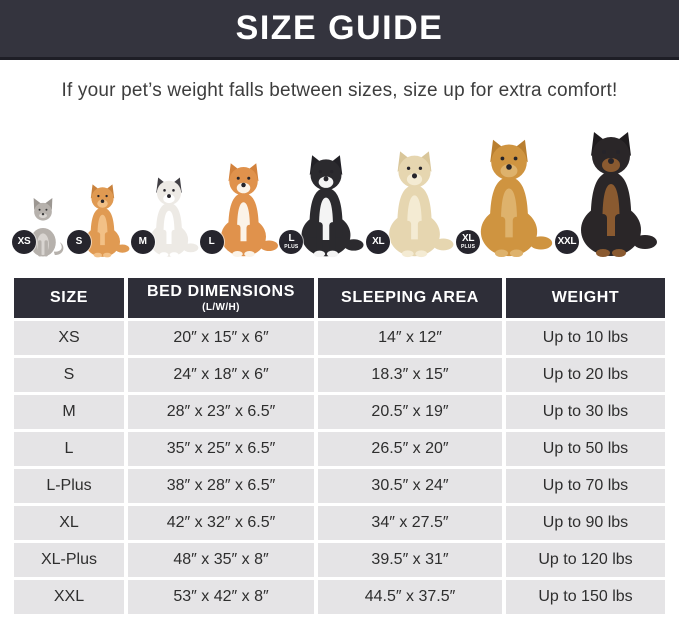 The height and width of the screenshot is (641, 679). I want to click on cell-sleeping-area: 18.3″ x 15″, so click(410, 375).